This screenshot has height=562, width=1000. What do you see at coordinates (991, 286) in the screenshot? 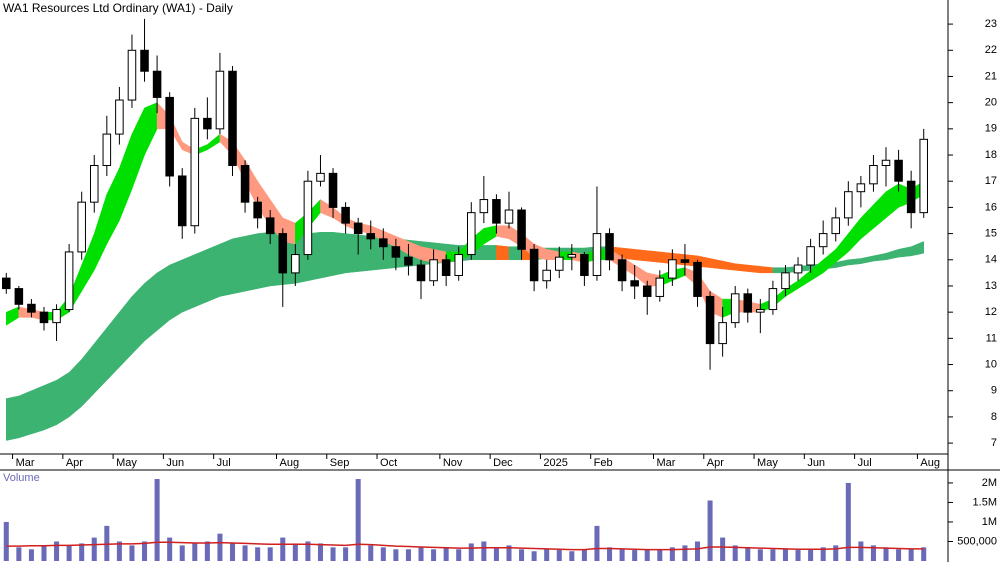
I see `y-tick-label: 13` at bounding box center [991, 286].